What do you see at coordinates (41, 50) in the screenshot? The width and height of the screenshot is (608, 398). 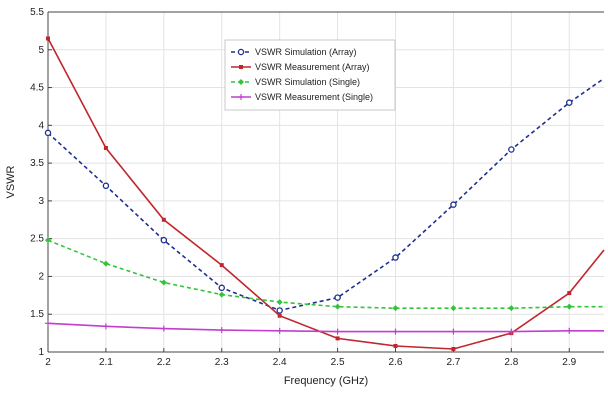 I see `y-tick-label-8: 5` at bounding box center [41, 50].